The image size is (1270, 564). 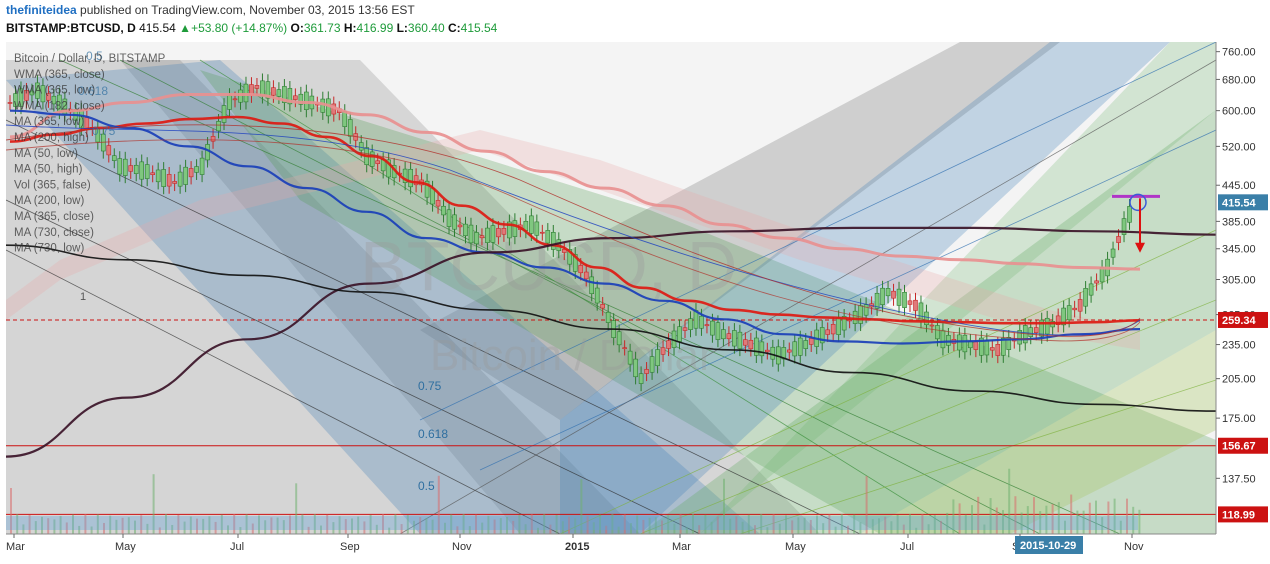 I want to click on high-value: 416.99, so click(x=375, y=28).